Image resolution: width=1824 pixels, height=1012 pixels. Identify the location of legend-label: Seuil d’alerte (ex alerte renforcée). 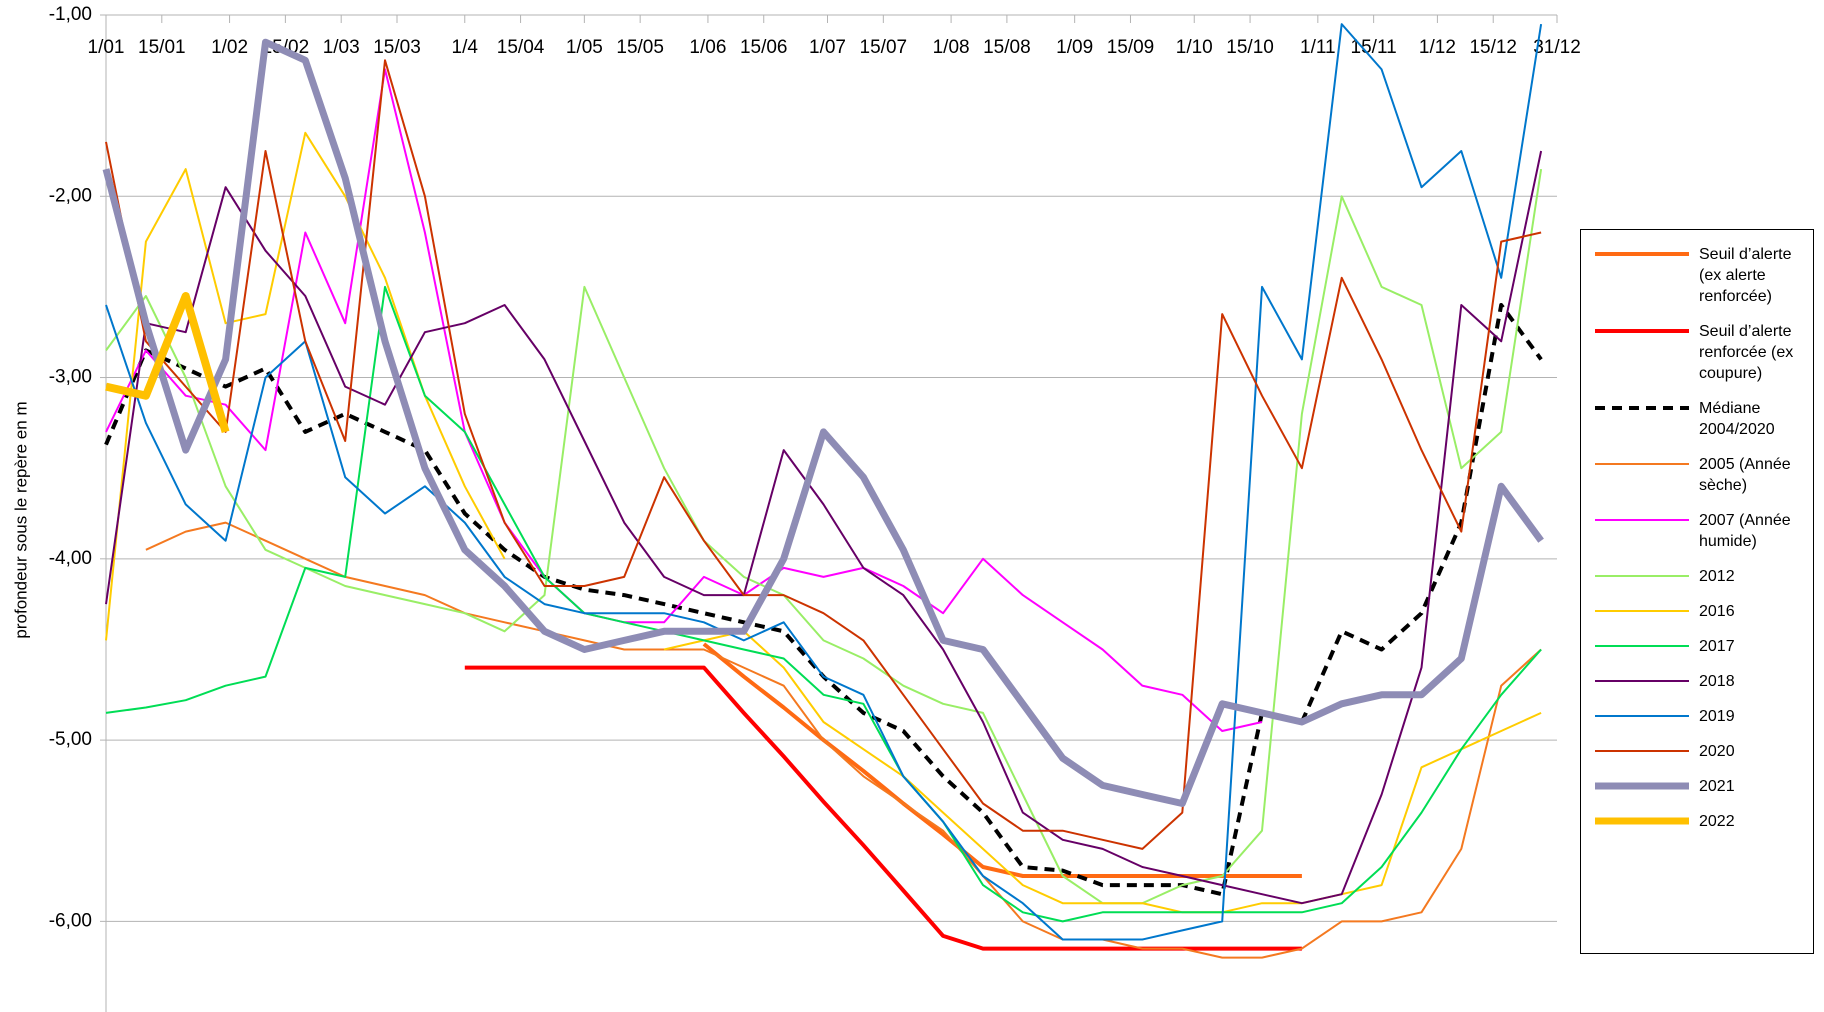
(1745, 275).